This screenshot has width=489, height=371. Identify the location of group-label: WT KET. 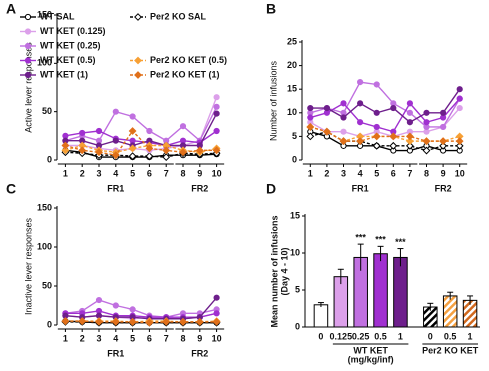
(370, 350).